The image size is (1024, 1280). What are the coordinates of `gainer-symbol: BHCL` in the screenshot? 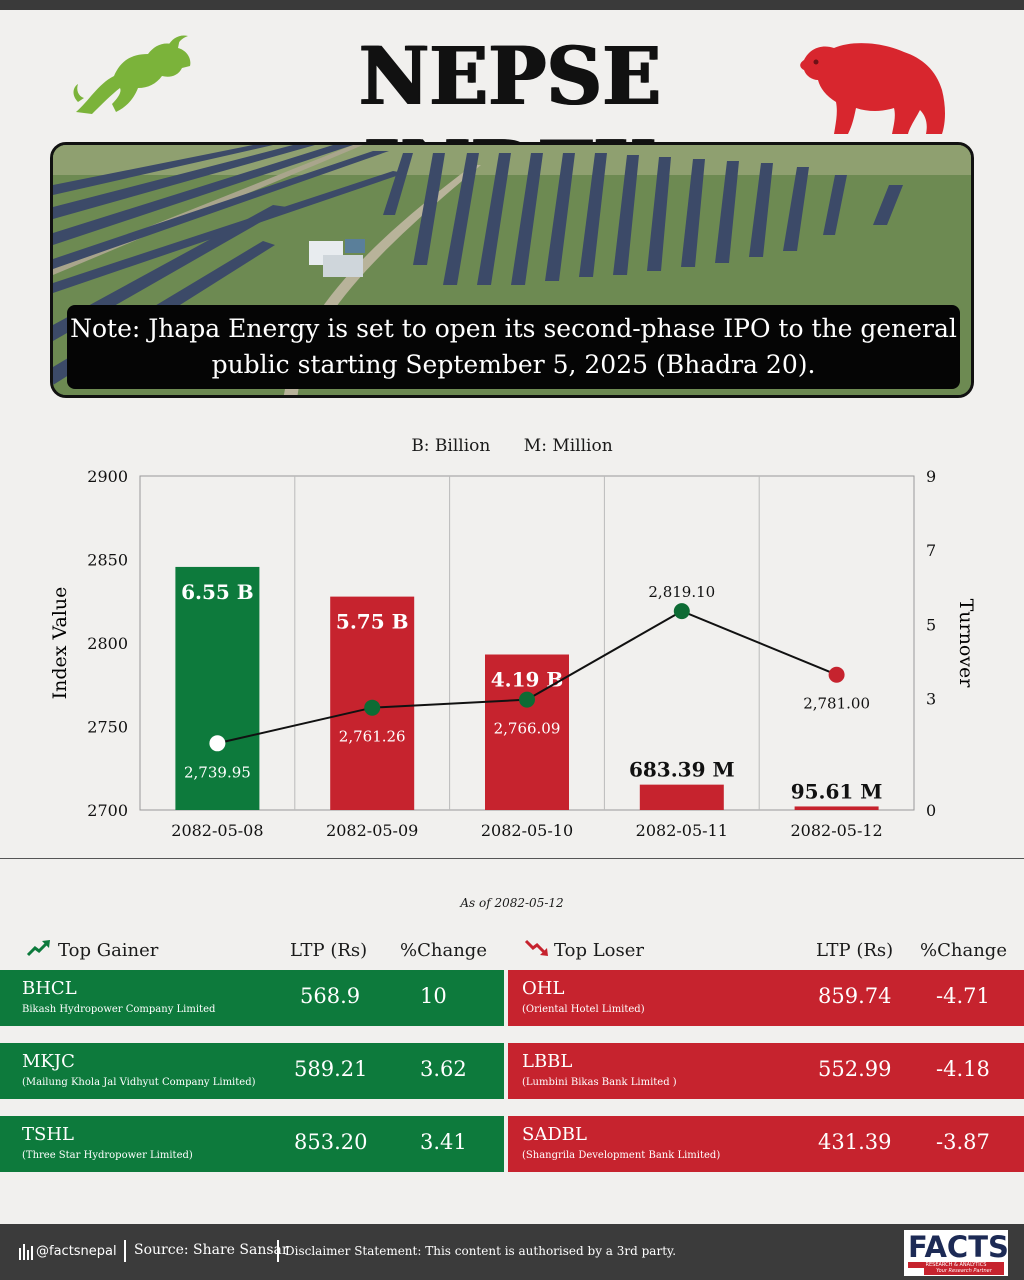 It's located at (49, 988).